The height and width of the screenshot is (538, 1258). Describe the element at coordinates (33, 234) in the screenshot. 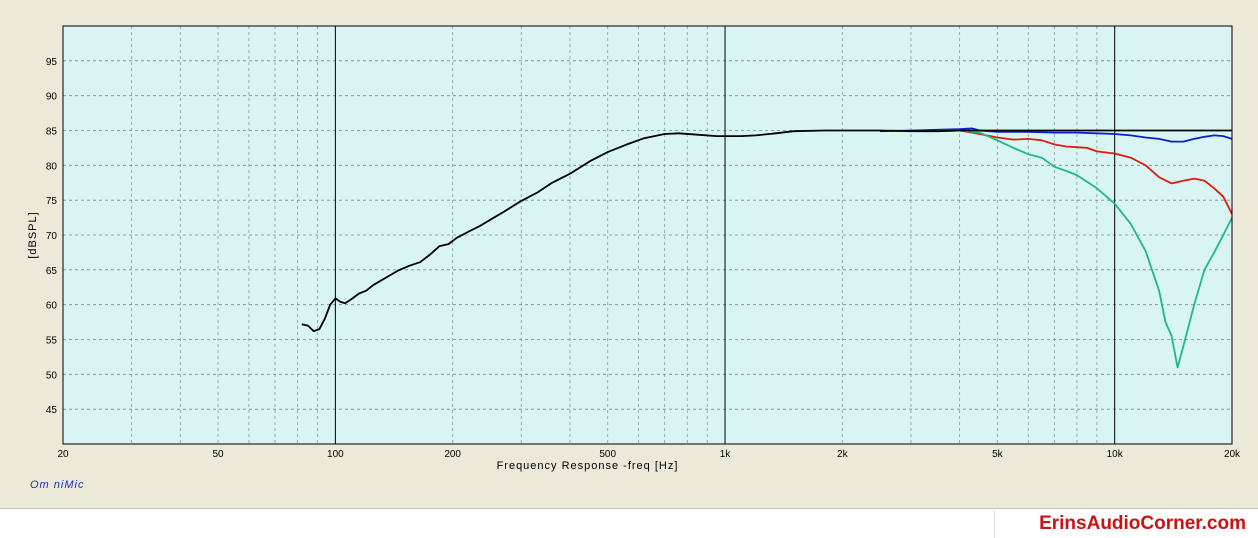

I see `y-axis-label: [dBSPL]` at that location.